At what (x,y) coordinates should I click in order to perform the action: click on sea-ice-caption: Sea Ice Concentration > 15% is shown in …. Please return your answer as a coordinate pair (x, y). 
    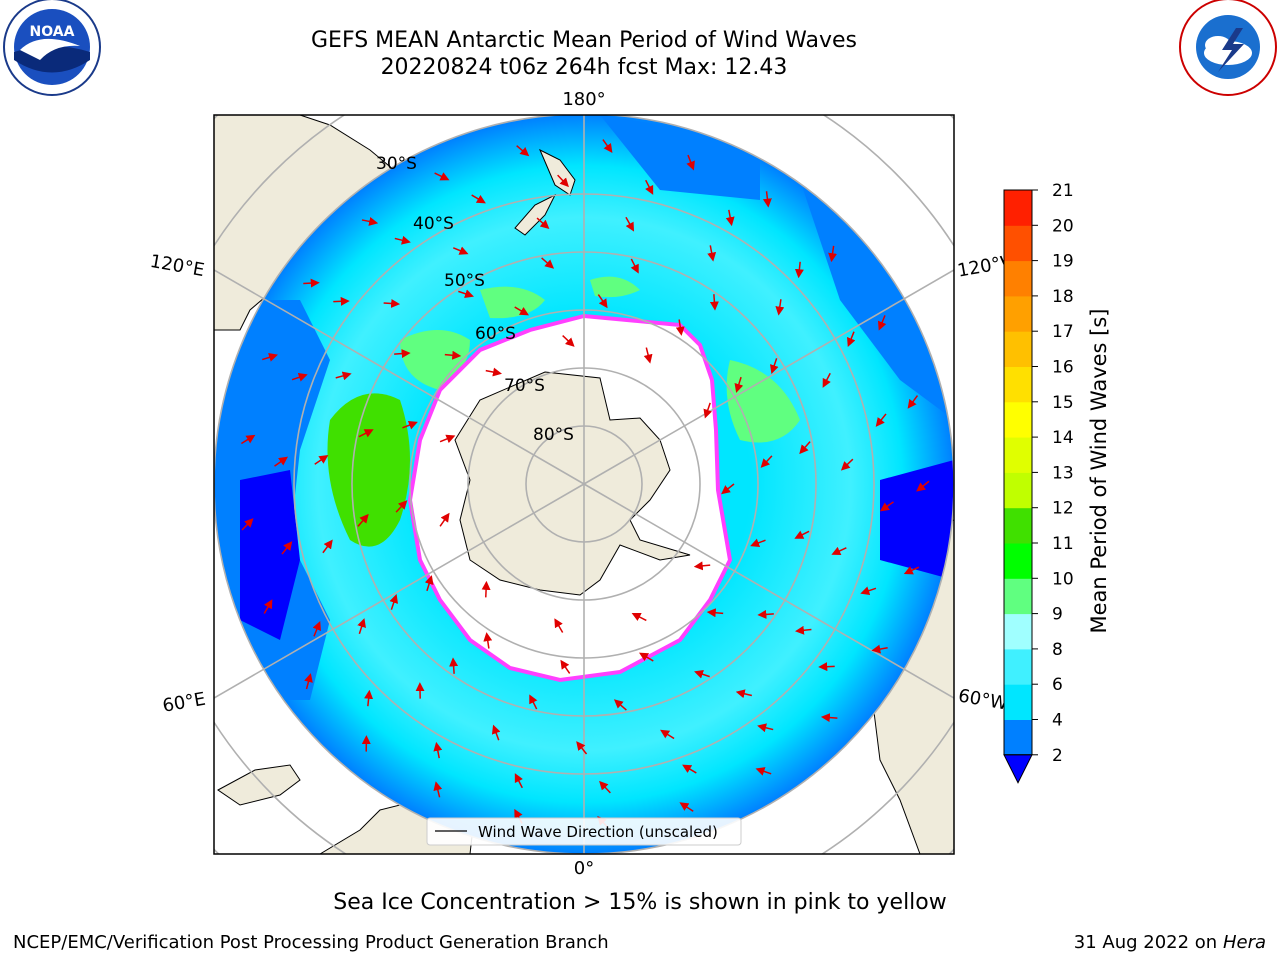
    Looking at the image, I should click on (640, 902).